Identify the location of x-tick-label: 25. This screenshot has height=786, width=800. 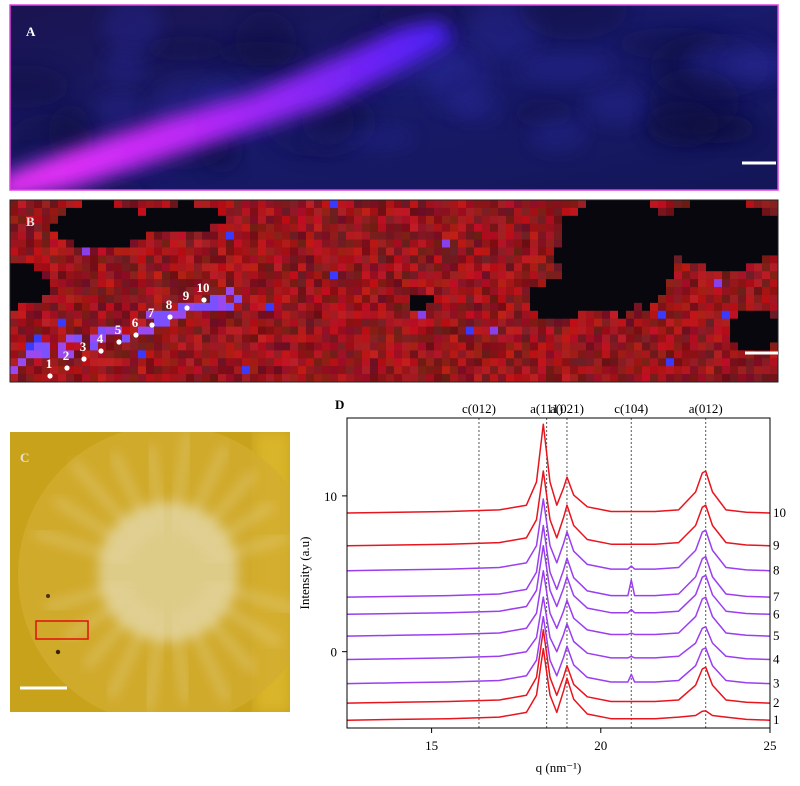
(770, 745).